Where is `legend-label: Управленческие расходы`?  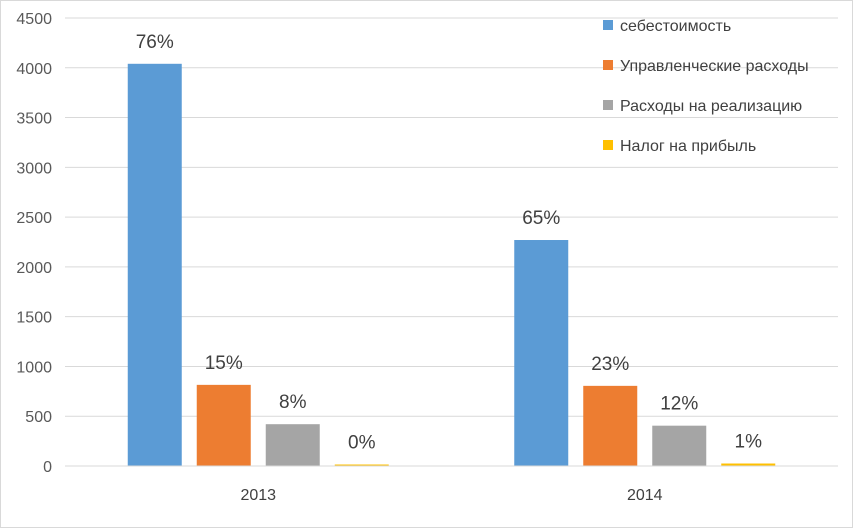 legend-label: Управленческие расходы is located at coordinates (714, 66).